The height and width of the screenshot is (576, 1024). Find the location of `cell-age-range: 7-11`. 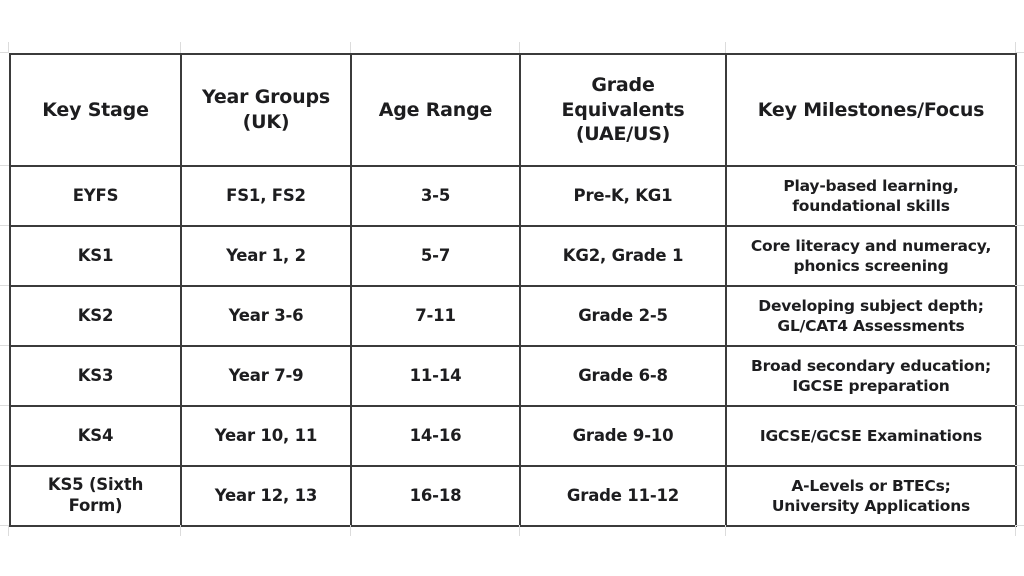

cell-age-range: 7-11 is located at coordinates (435, 316).